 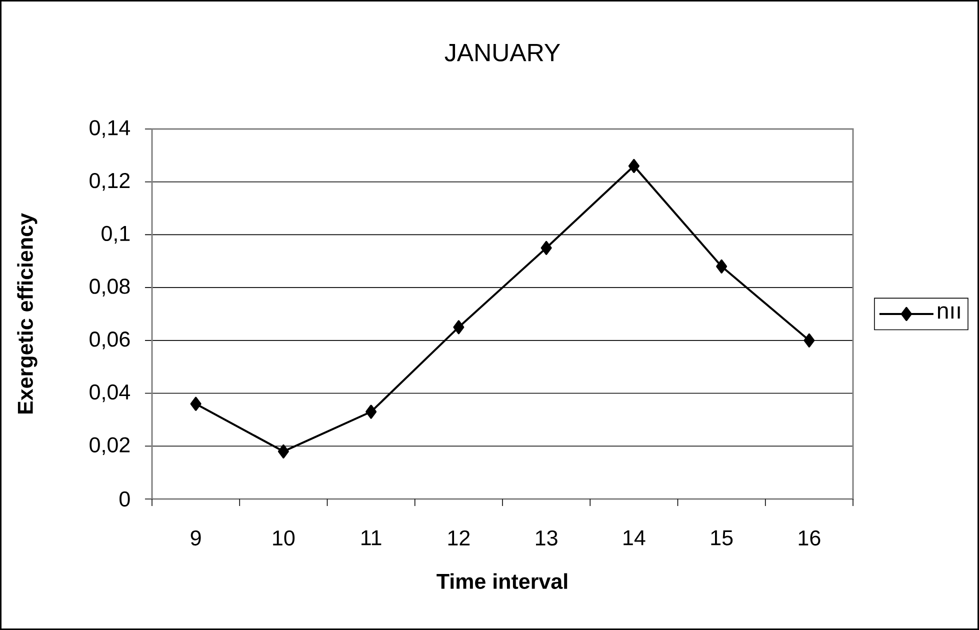 What do you see at coordinates (110, 446) in the screenshot?
I see `y-tick-label: 0,02` at bounding box center [110, 446].